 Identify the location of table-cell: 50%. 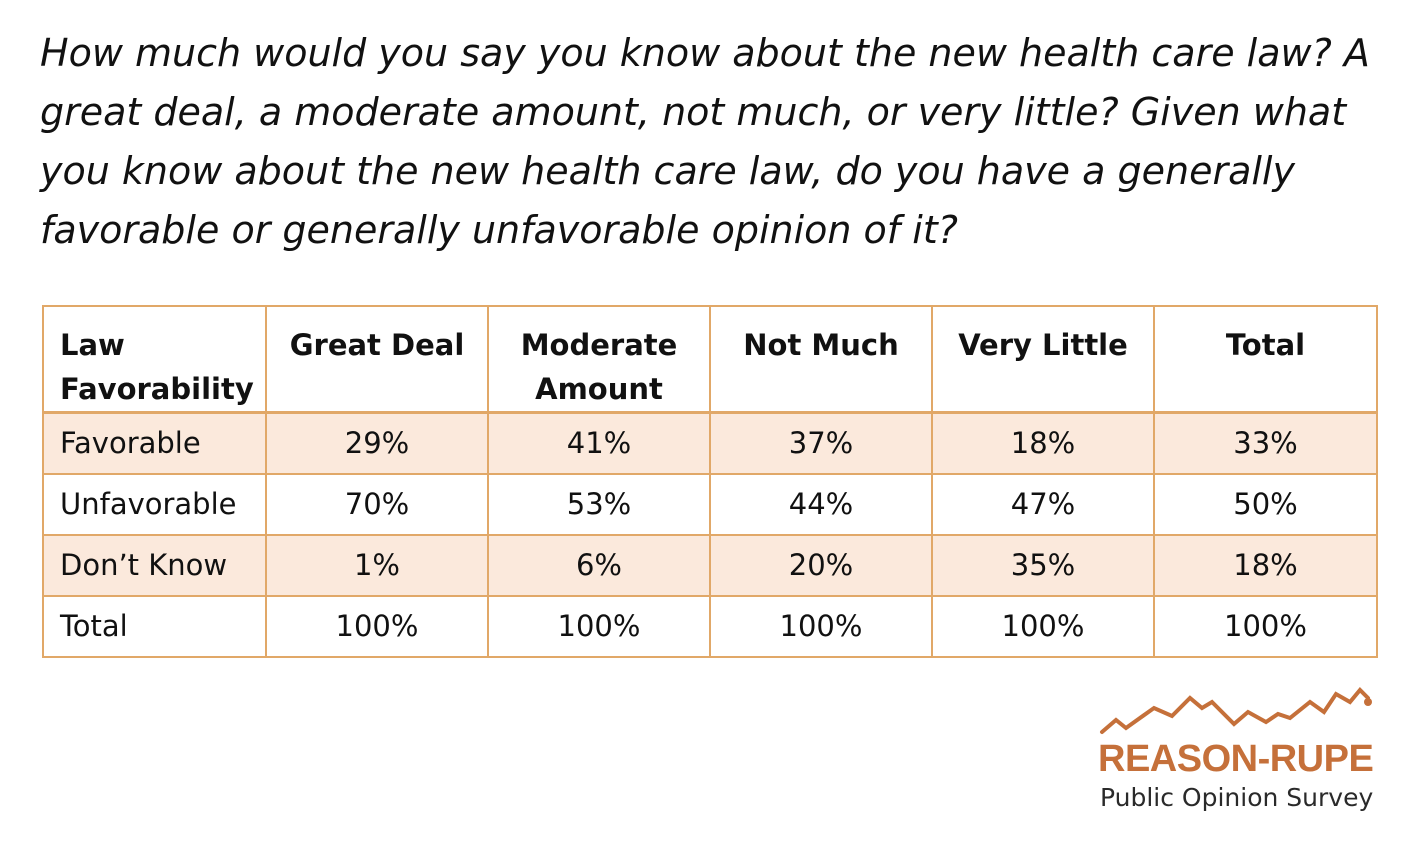
(1265, 504).